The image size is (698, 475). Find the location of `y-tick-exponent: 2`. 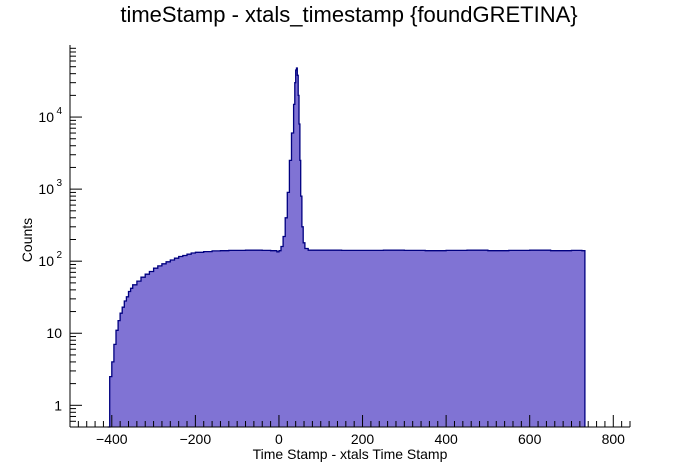

y-tick-exponent: 2 is located at coordinates (59, 255).